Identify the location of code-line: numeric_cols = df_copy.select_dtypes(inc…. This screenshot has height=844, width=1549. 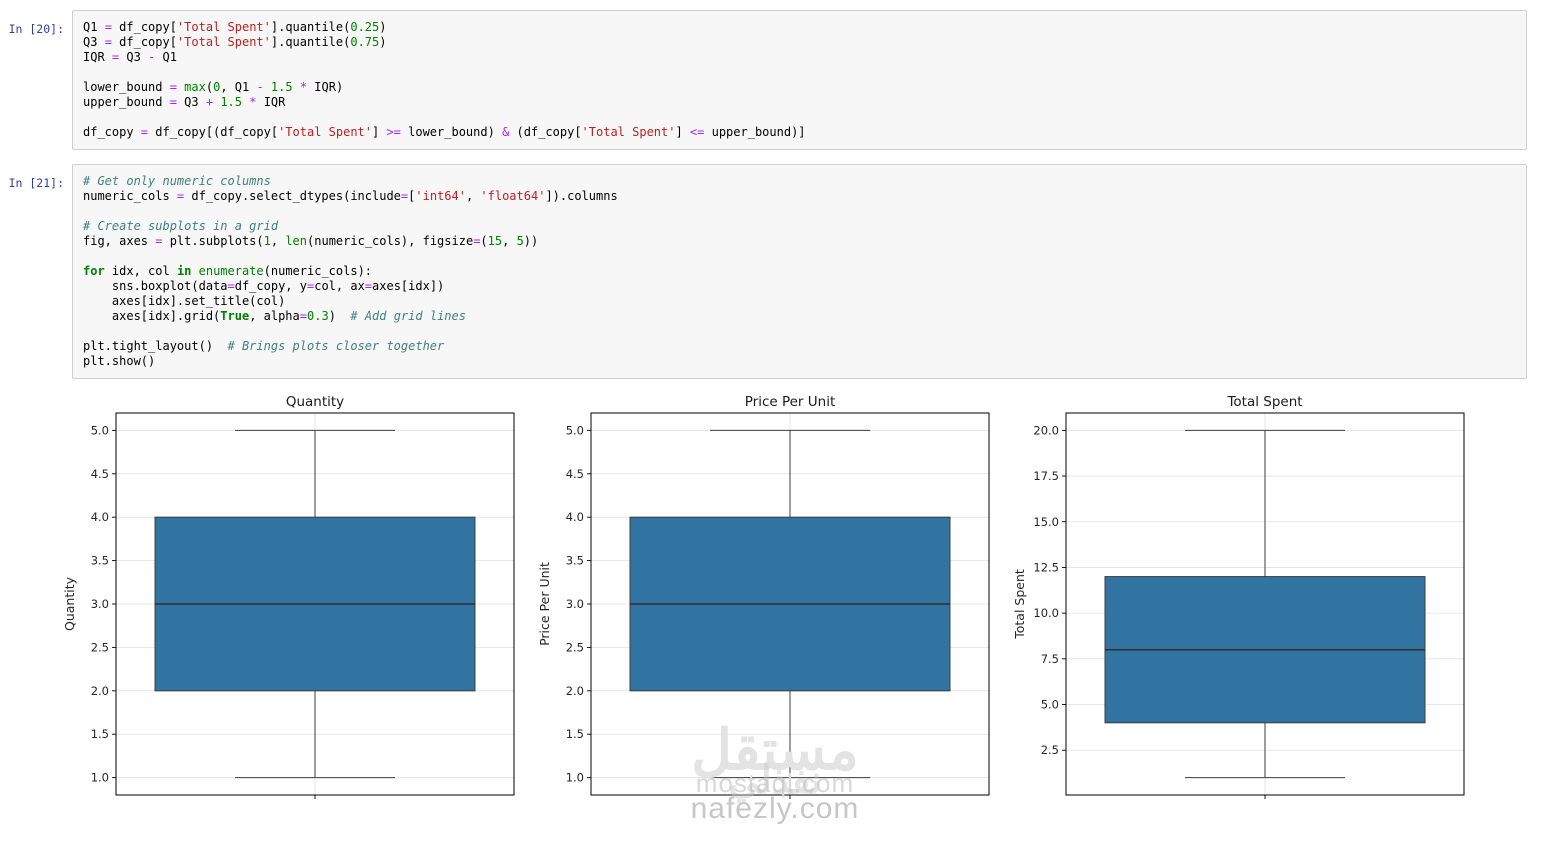
(350, 196).